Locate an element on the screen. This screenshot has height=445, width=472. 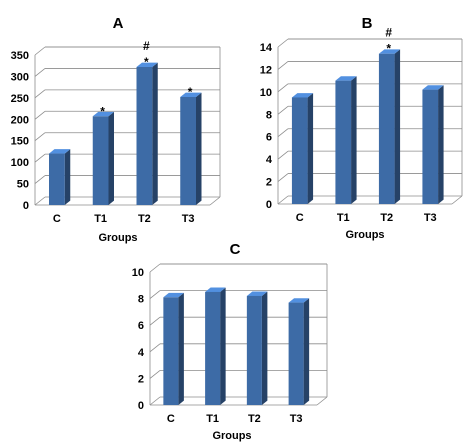
chart-title: A is located at coordinates (118, 23).